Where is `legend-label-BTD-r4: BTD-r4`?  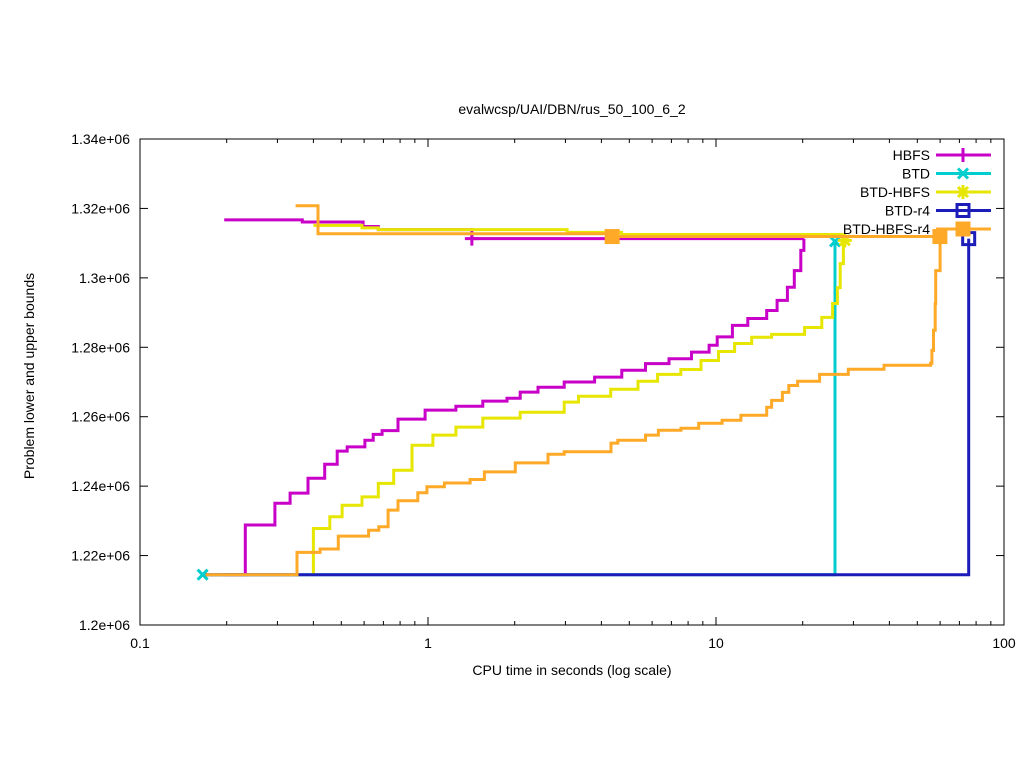
legend-label-BTD-r4: BTD-r4 is located at coordinates (907, 211).